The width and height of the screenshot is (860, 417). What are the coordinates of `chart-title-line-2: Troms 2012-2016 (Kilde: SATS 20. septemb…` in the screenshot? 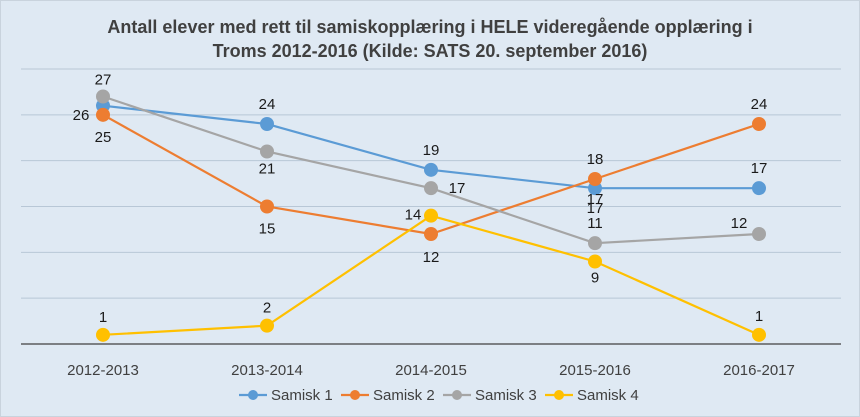 It's located at (430, 51).